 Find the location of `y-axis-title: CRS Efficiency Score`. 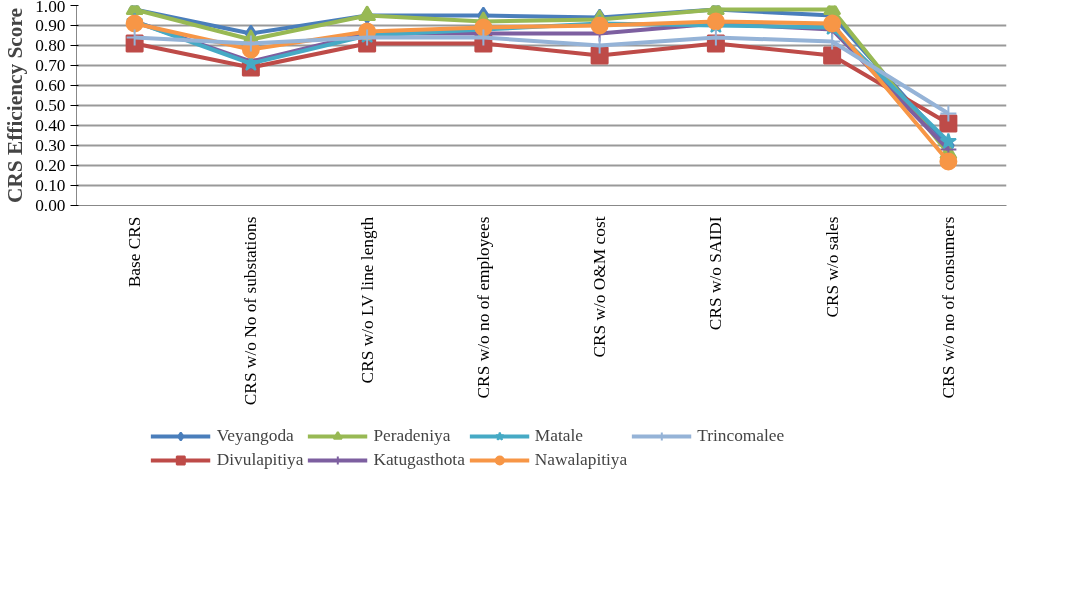

y-axis-title: CRS Efficiency Score is located at coordinates (15, 105).